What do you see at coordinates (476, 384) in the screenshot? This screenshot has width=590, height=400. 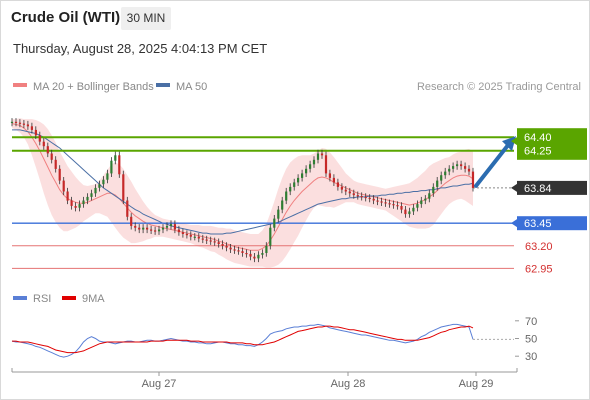 I see `x-tick-label-2: Aug 29` at bounding box center [476, 384].